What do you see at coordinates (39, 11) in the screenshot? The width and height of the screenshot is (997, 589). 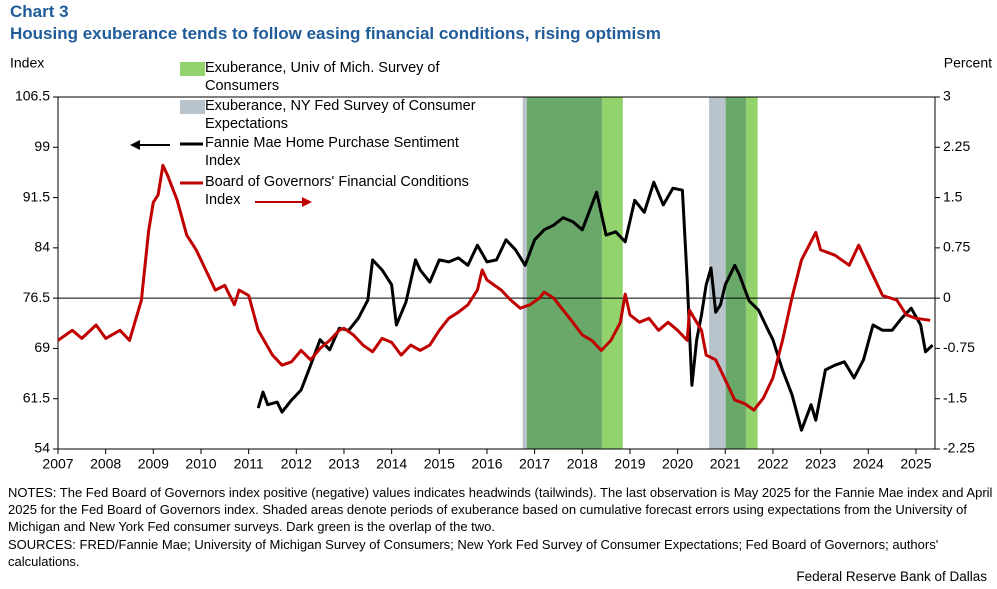 I see `chart-title: Chart 3` at bounding box center [39, 11].